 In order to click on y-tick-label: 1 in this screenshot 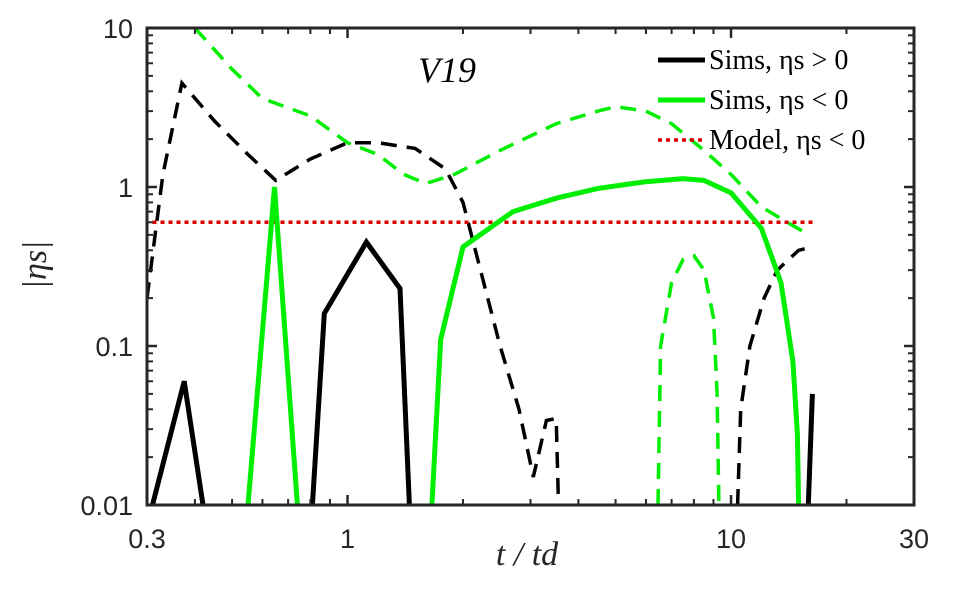, I will do `click(125, 188)`.